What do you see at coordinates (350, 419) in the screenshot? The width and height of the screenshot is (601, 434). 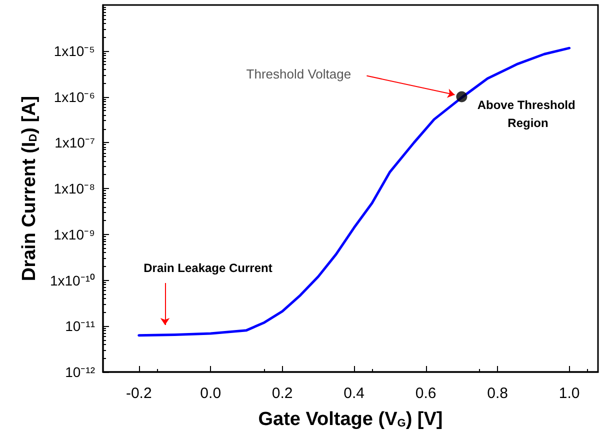 I see `x-axis-title: Gate Voltage (VG) [V]` at bounding box center [350, 419].